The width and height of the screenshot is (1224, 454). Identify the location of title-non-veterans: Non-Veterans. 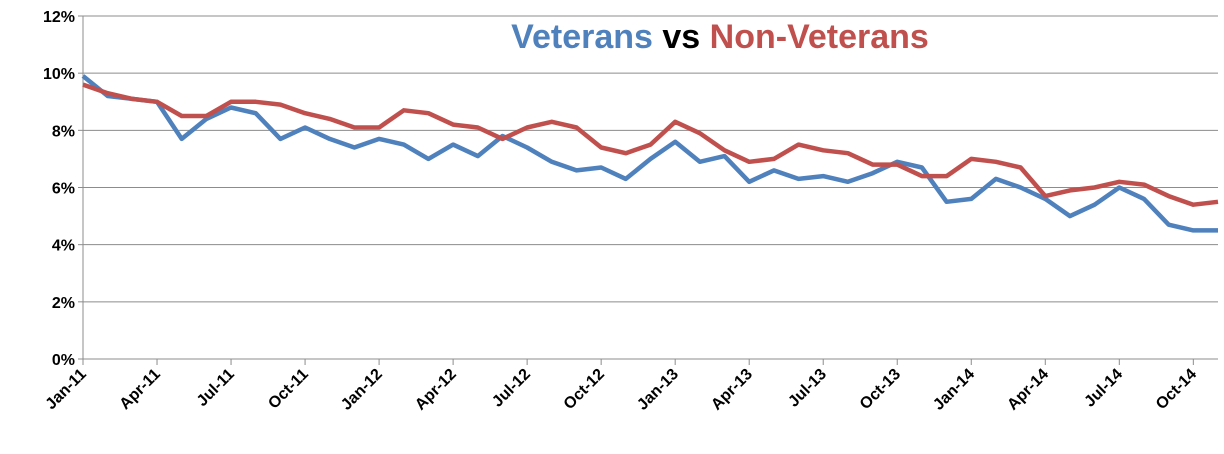
(819, 37).